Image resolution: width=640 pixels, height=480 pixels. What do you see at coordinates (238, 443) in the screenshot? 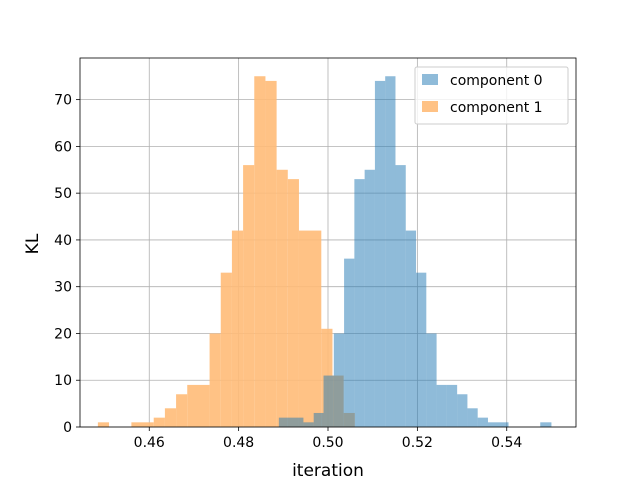
I see `x-tick-label: 0.48` at bounding box center [238, 443].